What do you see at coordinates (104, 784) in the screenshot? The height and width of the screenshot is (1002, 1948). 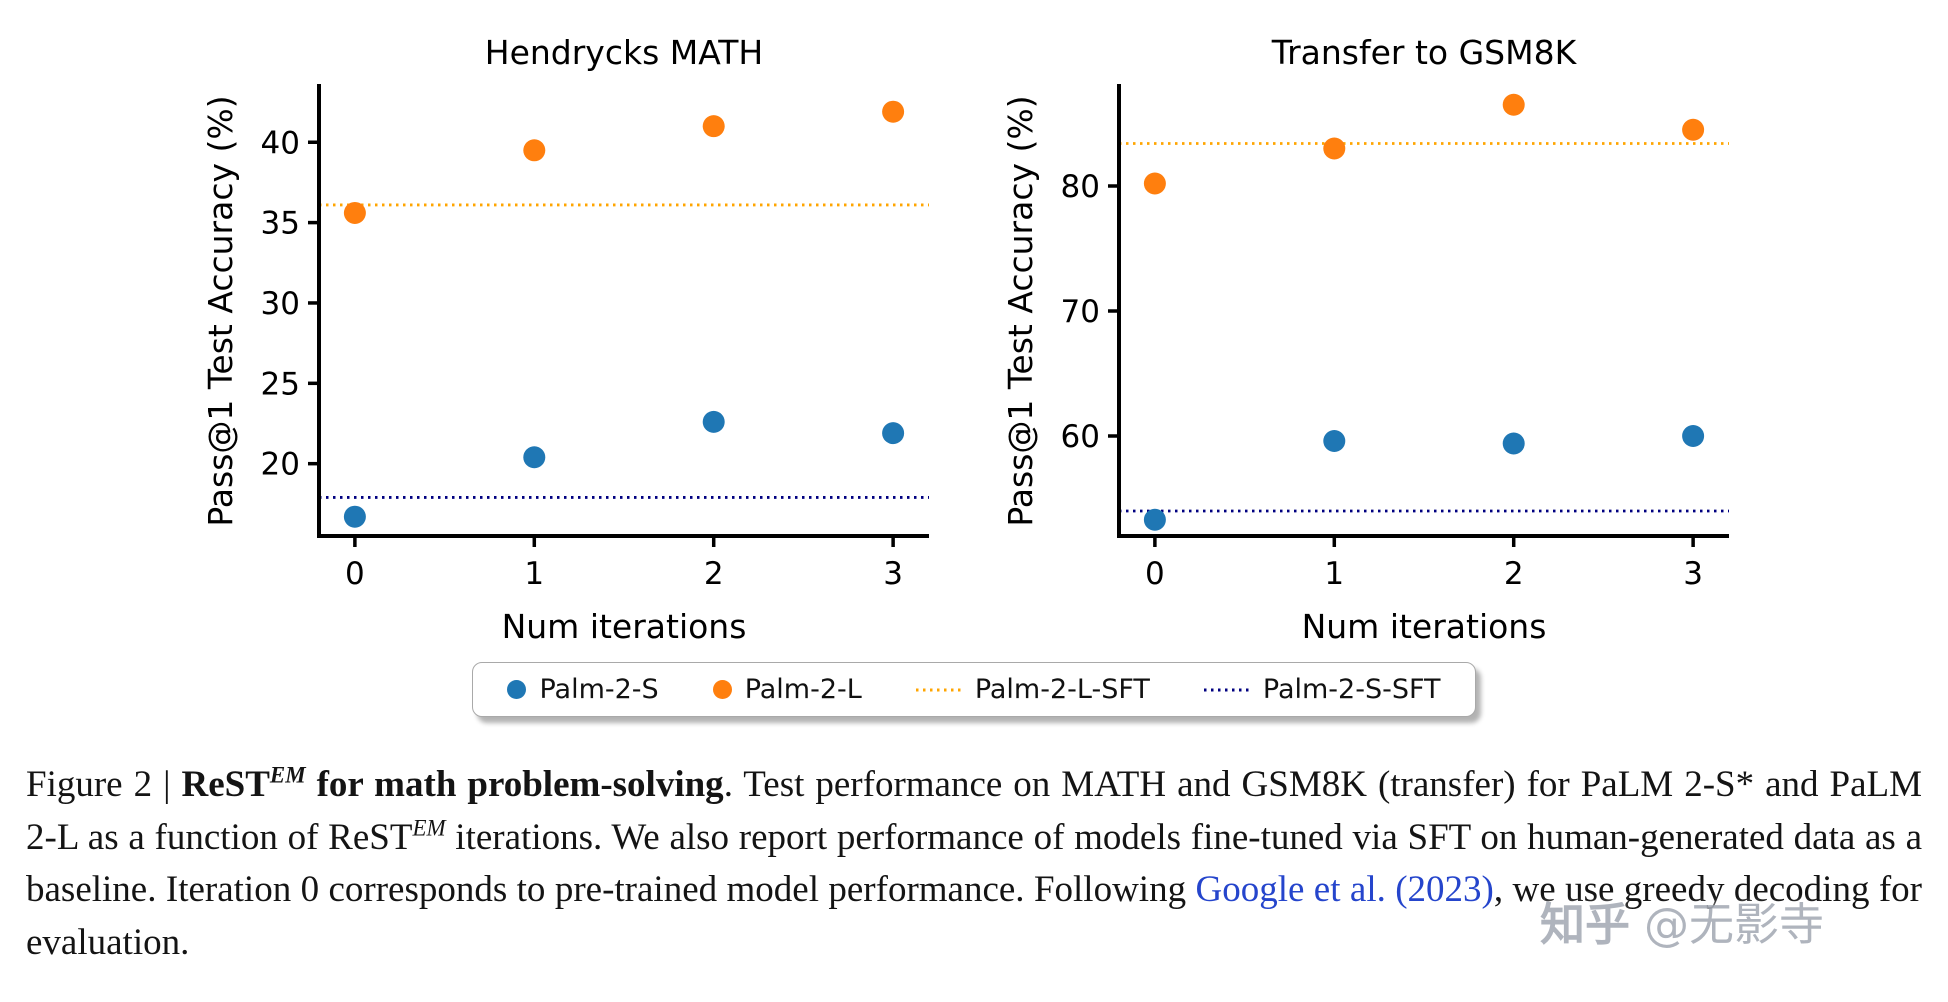 I see `caption-segment: Figure 2 |` at bounding box center [104, 784].